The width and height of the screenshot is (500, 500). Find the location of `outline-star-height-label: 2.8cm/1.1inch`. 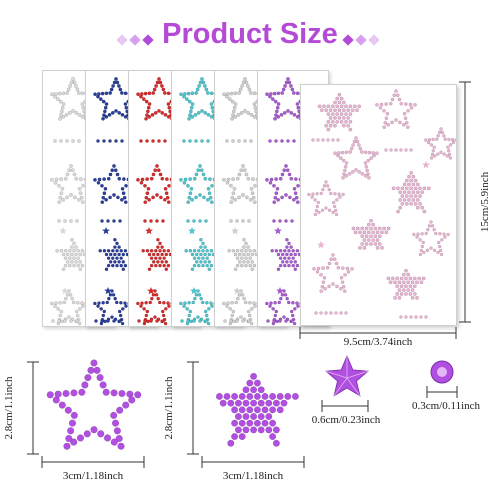

outline-star-height-label: 2.8cm/1.1inch is located at coordinates (9, 408).